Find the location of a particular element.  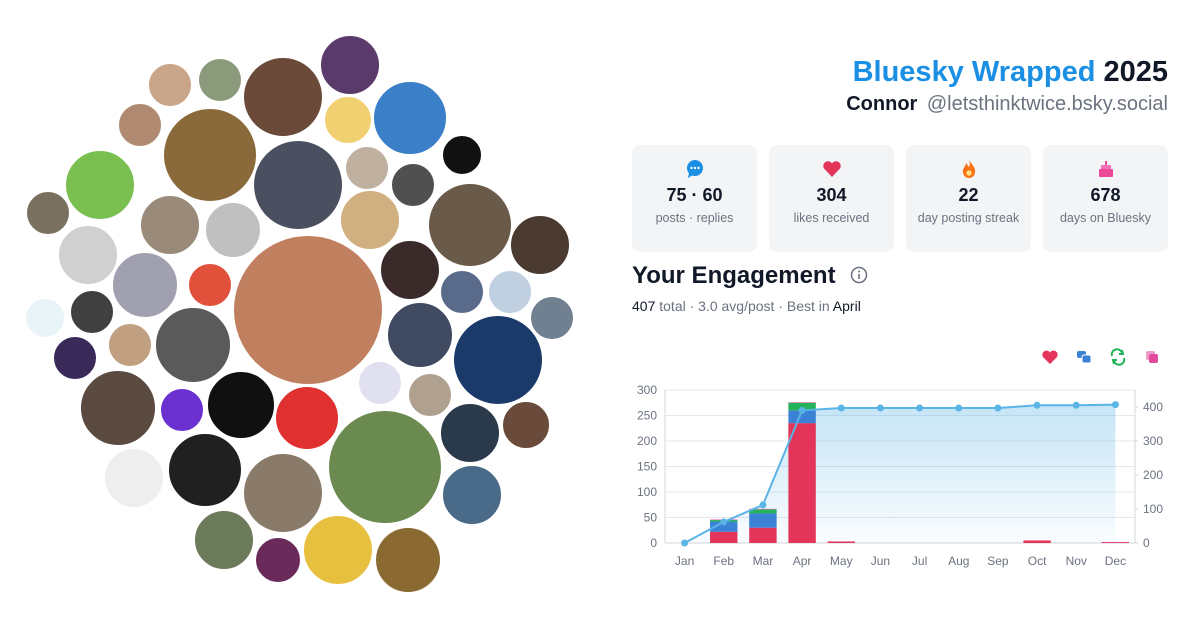

total-value: 407 is located at coordinates (644, 306).